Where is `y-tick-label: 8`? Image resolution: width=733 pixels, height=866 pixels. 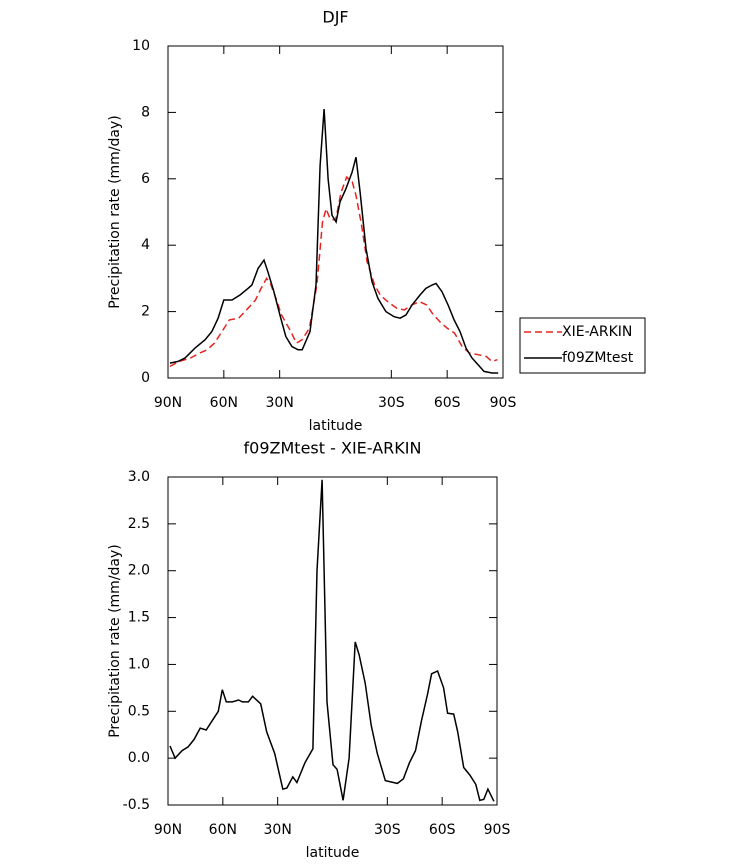
y-tick-label: 8 is located at coordinates (145, 112).